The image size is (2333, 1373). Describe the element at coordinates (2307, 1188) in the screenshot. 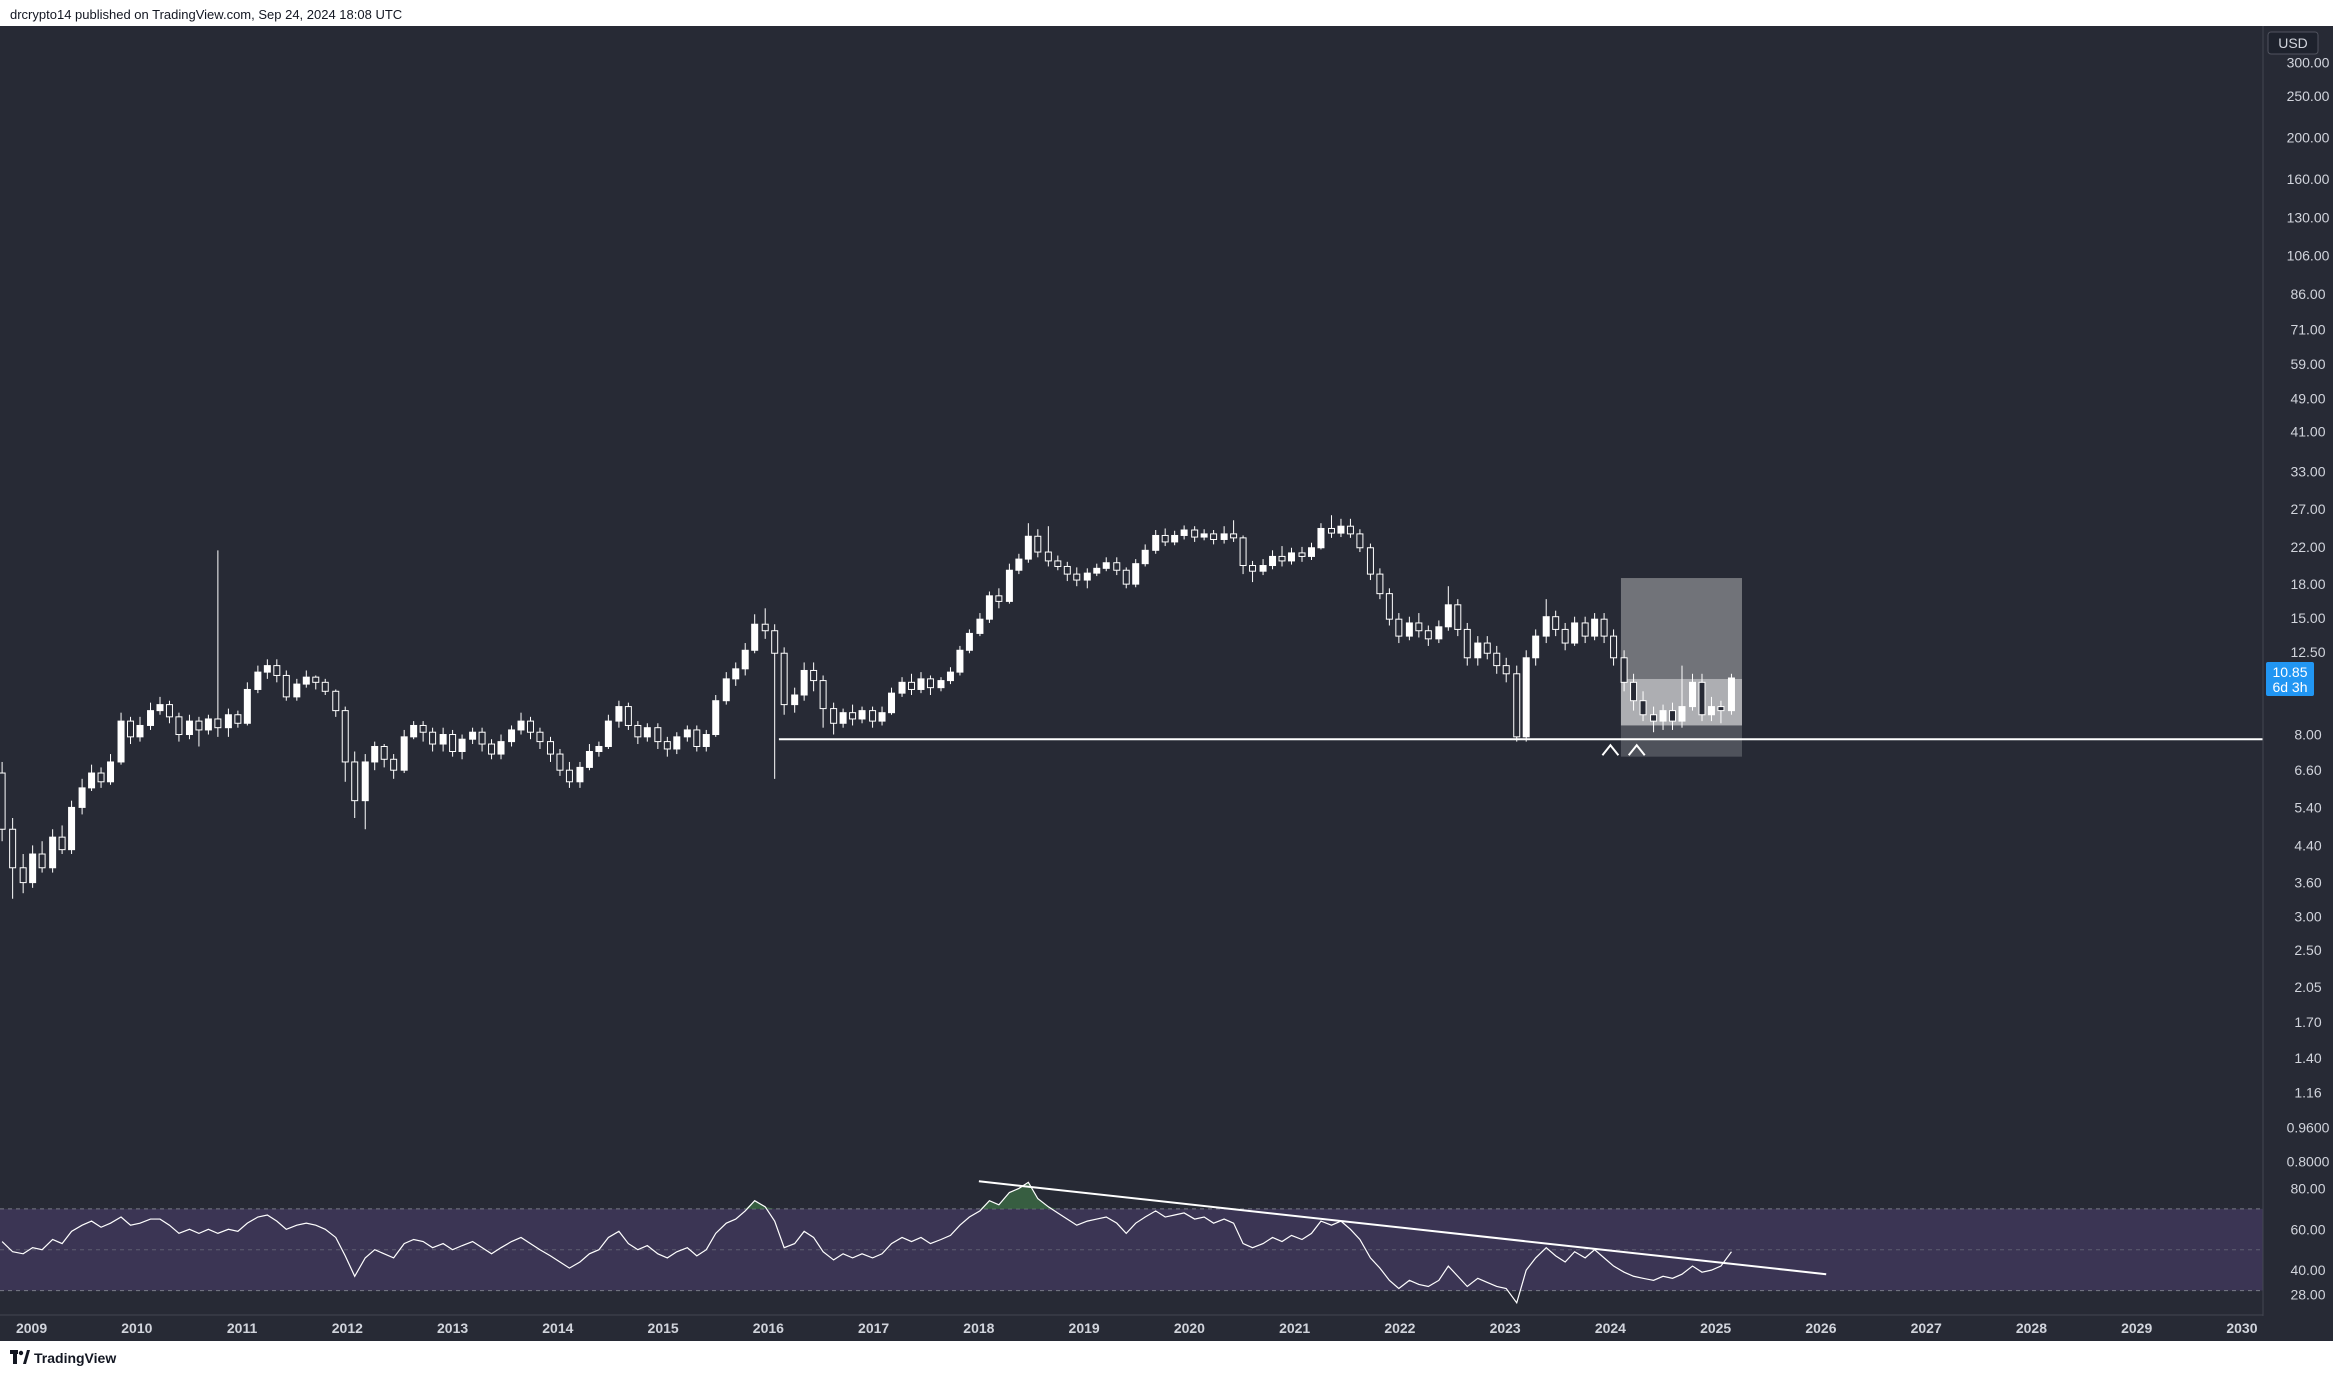

I see `rsi-tick-label: 80.00` at that location.